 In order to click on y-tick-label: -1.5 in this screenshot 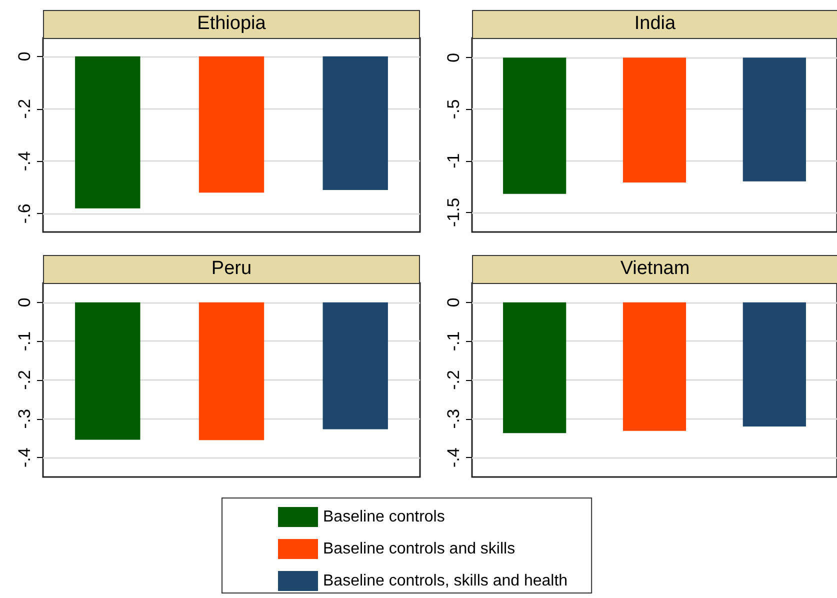, I will do `click(453, 213)`.